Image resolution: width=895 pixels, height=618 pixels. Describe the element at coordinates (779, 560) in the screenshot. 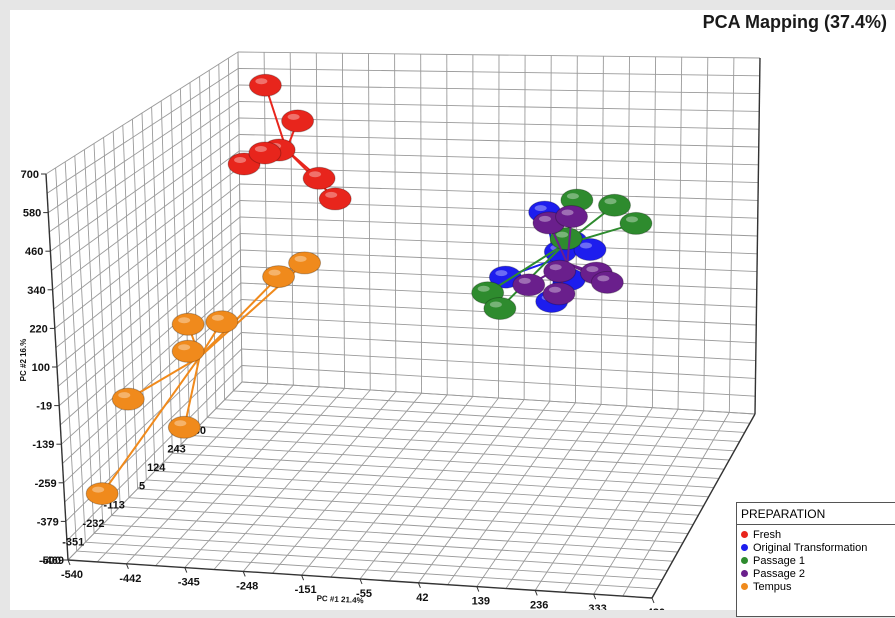

I see `legend-label: Passage 1` at that location.